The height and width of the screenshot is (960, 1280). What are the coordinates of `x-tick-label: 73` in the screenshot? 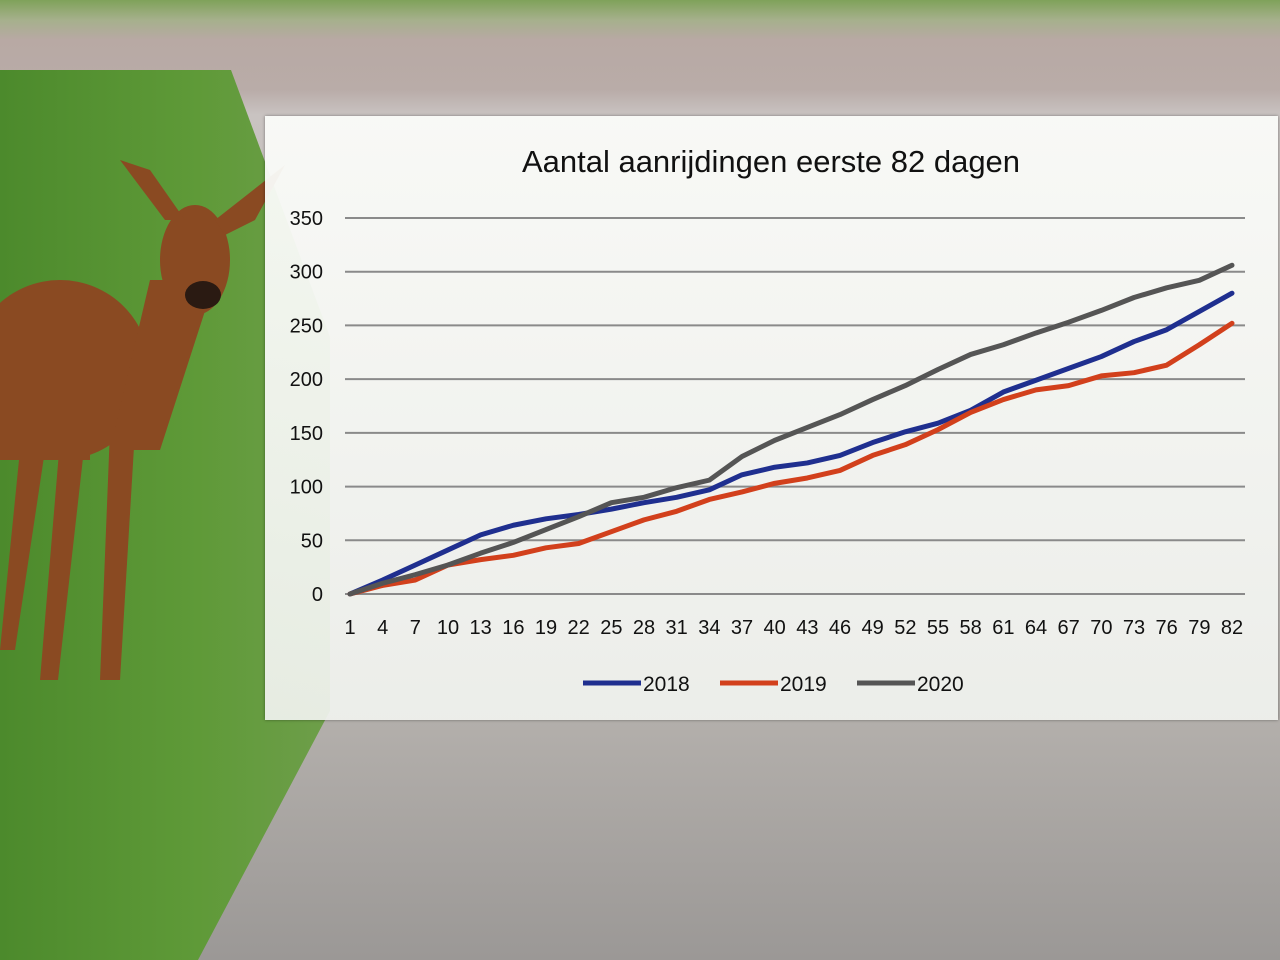 It's located at (1134, 628).